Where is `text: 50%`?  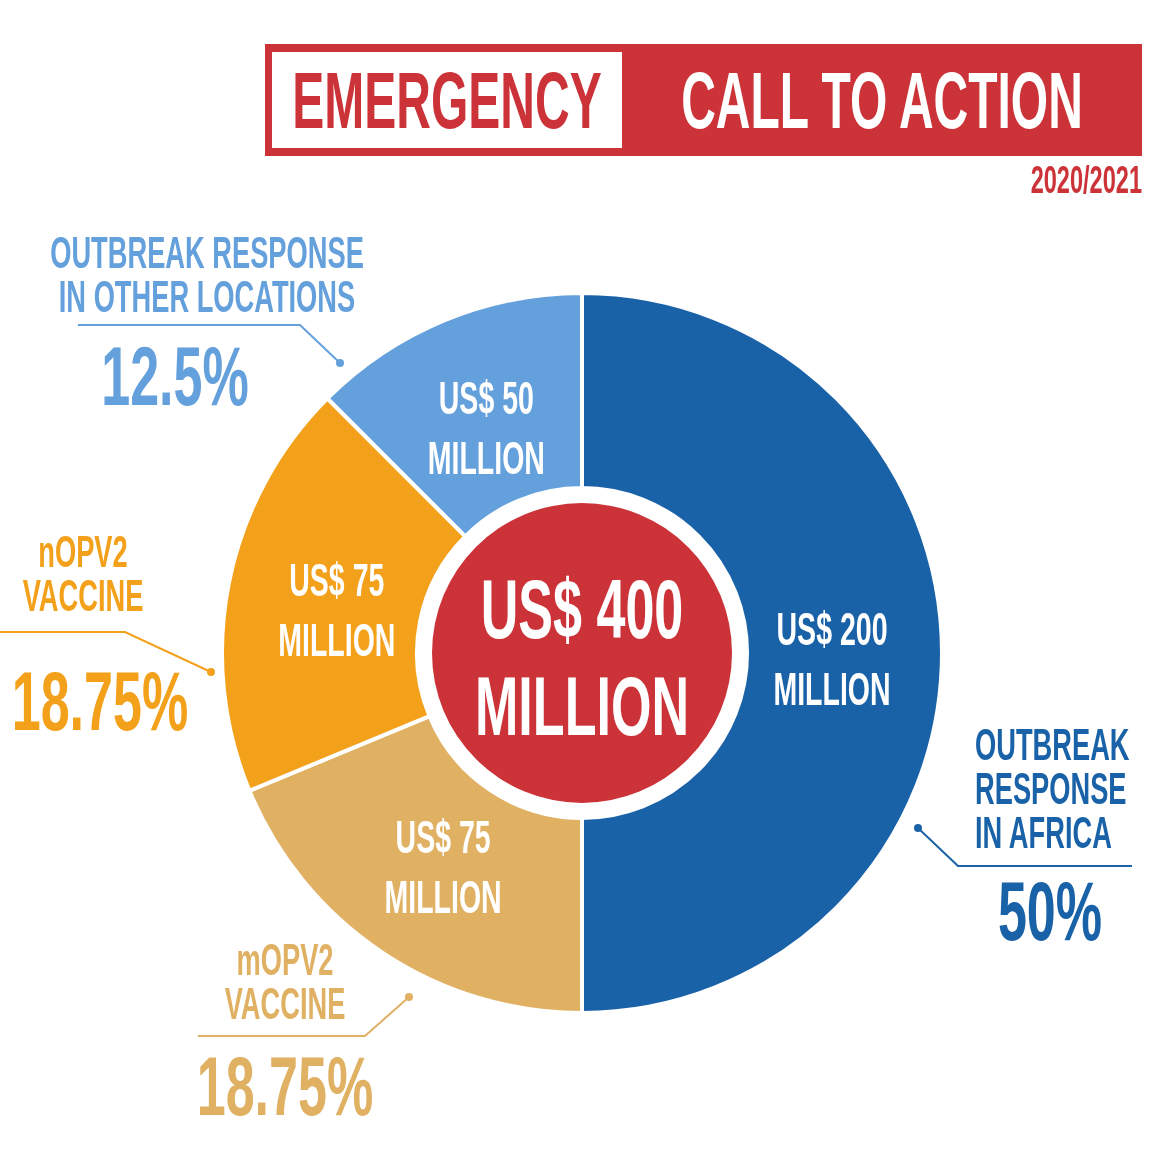
text: 50% is located at coordinates (1050, 911).